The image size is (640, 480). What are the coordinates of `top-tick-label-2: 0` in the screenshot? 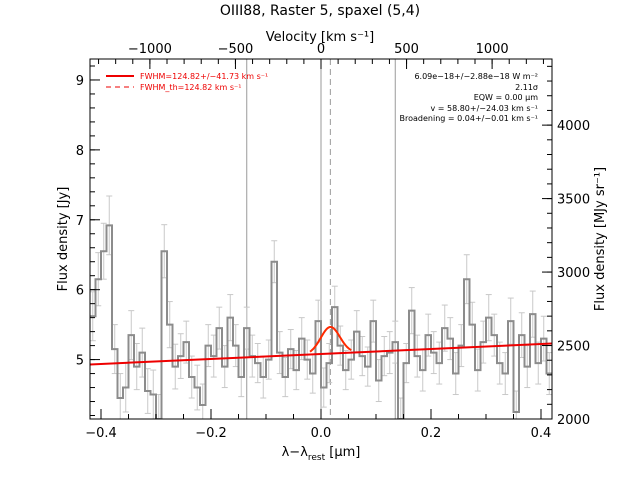 It's located at (321, 49).